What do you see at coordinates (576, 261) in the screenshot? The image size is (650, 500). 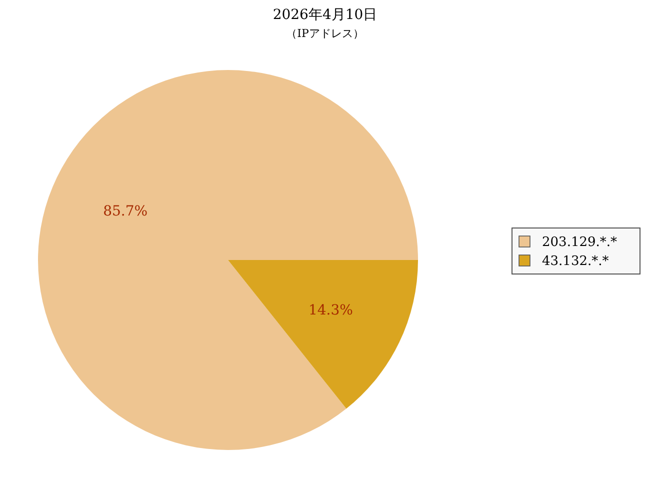 I see `legend-label: 43.132.*.*` at bounding box center [576, 261].